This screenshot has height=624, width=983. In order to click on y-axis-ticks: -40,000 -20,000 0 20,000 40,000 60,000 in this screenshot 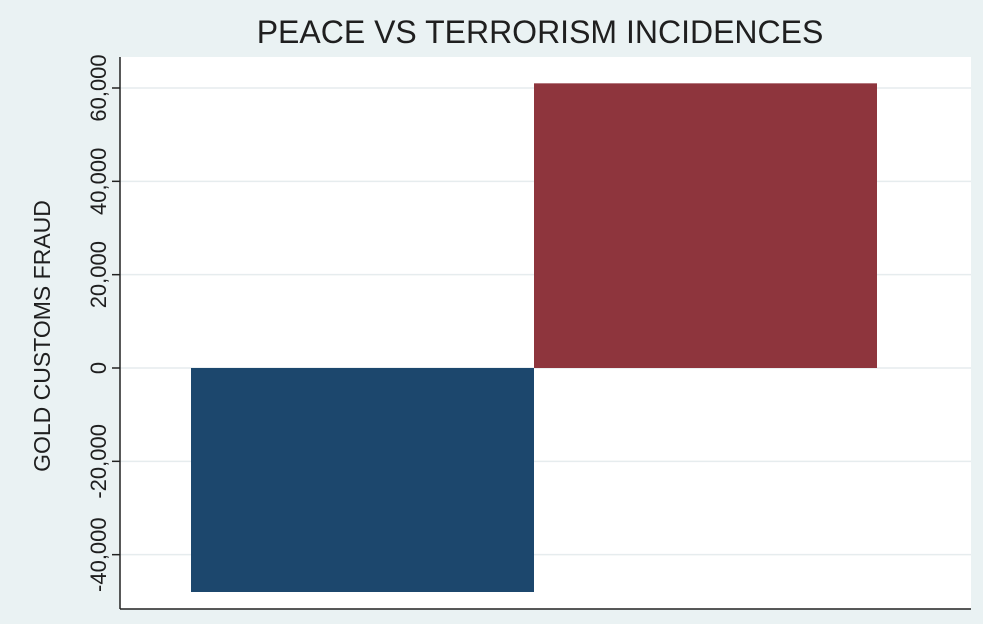, I will do `click(103, 323)`.